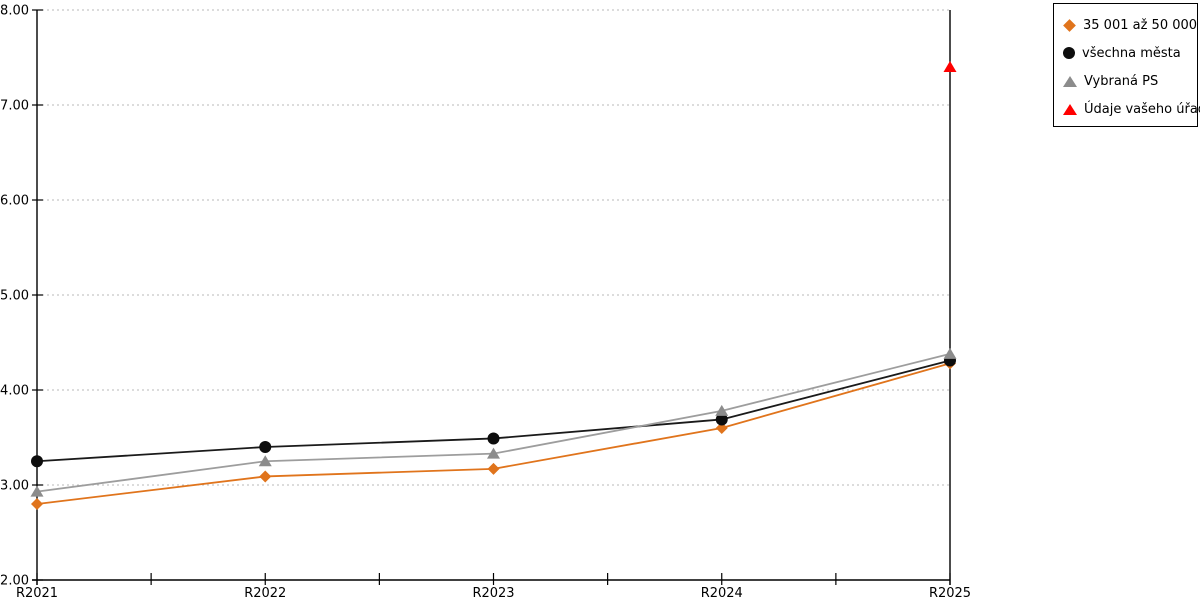 Image resolution: width=1200 pixels, height=600 pixels. Describe the element at coordinates (14, 106) in the screenshot. I see `y-tick-label: 7.00` at that location.